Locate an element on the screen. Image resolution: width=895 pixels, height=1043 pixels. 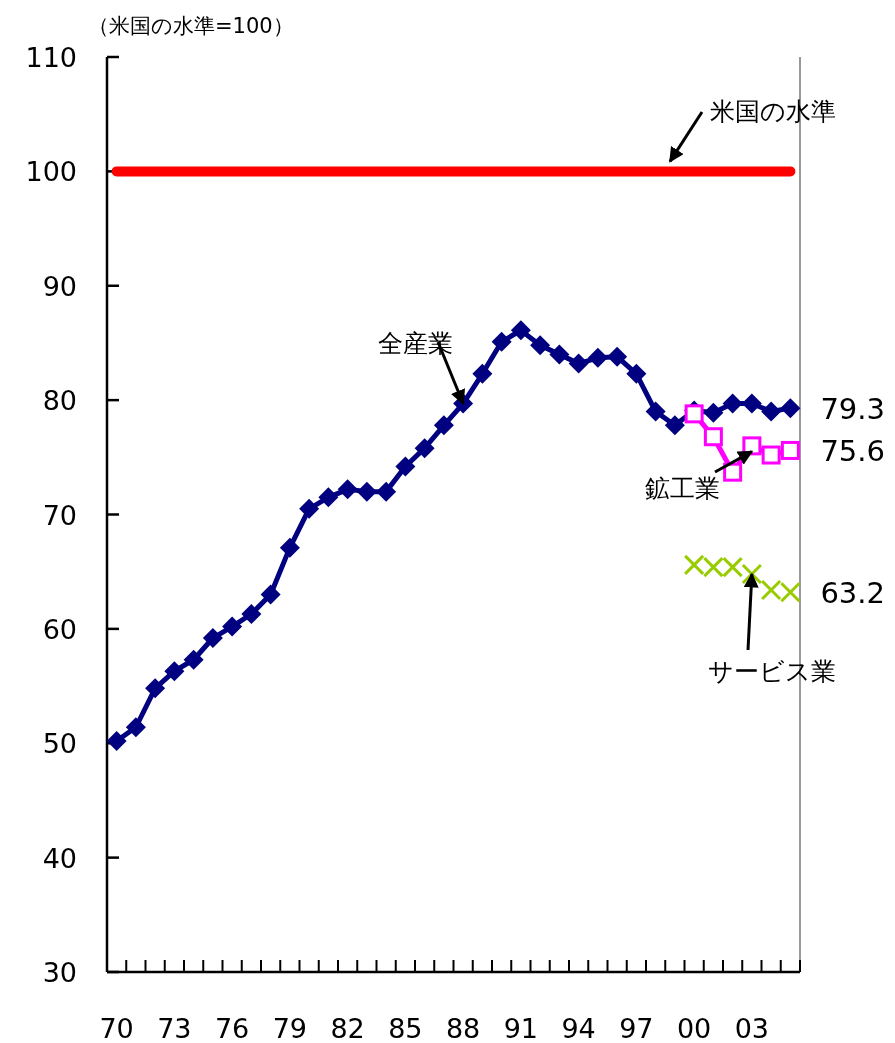
x-tick-label: 82 is located at coordinates (347, 1028).